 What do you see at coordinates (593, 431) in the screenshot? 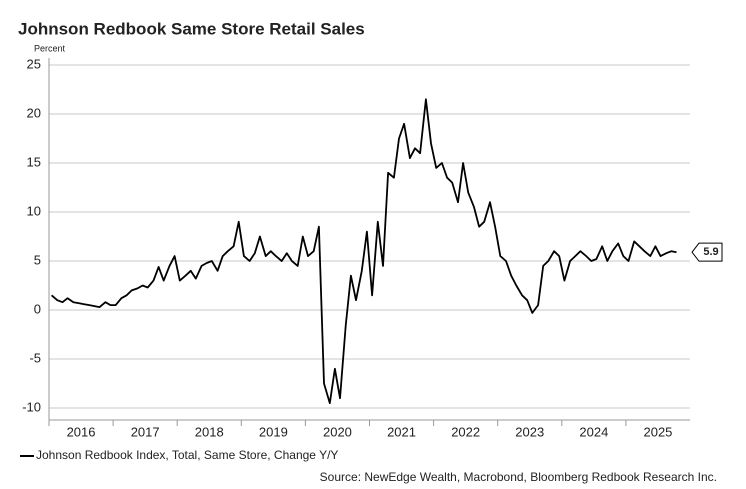
I see `x-tick-label: 2024` at bounding box center [593, 431].